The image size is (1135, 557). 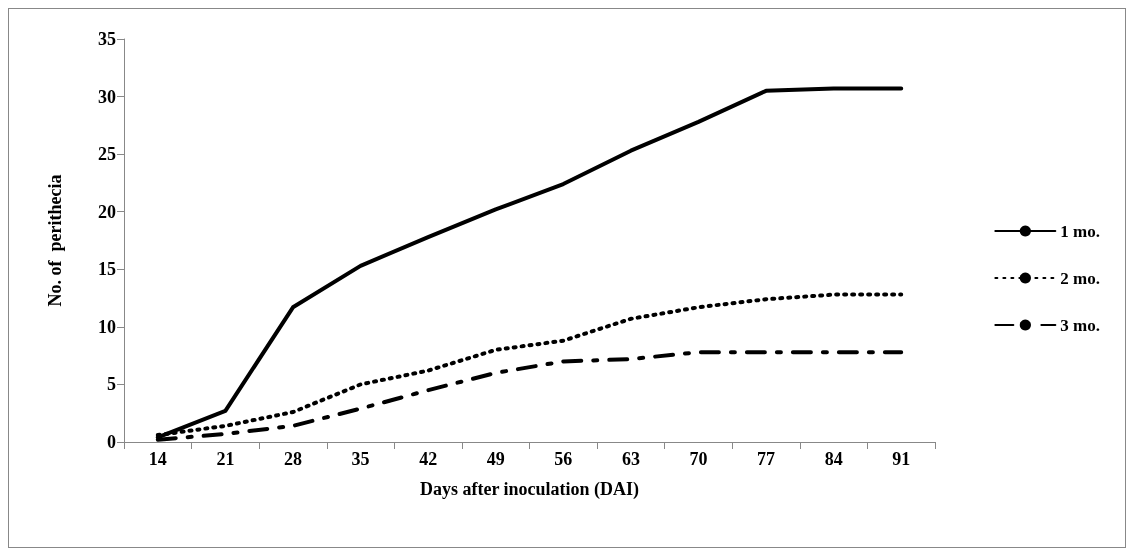 I want to click on y-tick-label: 0, so click(x=111, y=442).